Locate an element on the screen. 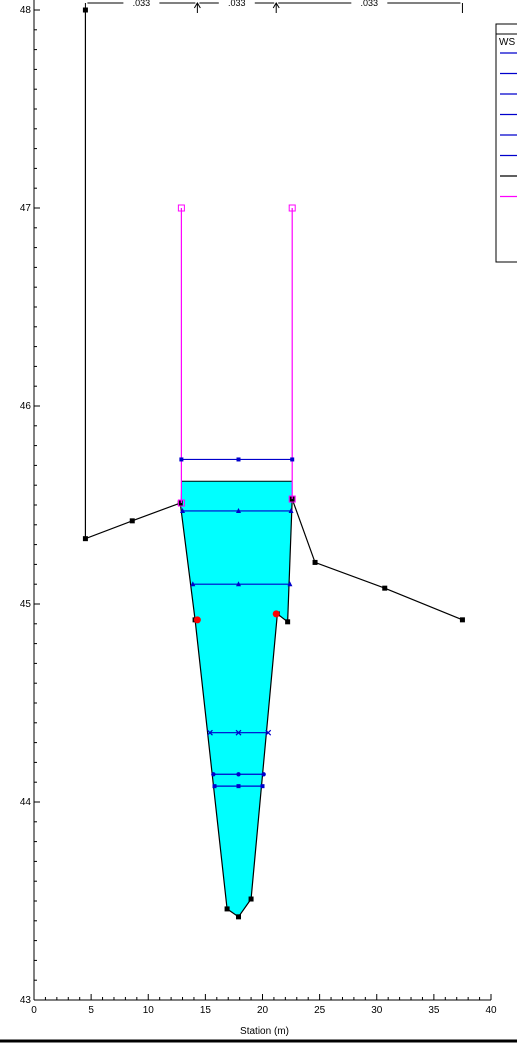 The height and width of the screenshot is (1045, 517). x-tick-label: 30 is located at coordinates (377, 1010).